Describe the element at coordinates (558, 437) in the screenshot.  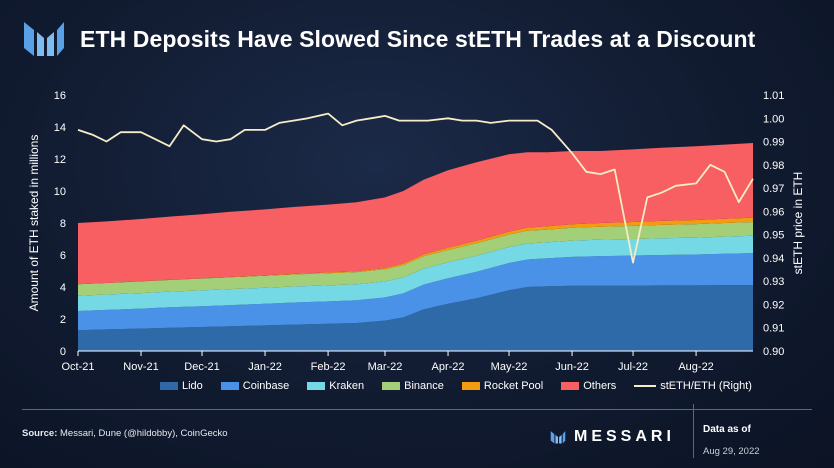
I see `messari-small-logo-icon` at that location.